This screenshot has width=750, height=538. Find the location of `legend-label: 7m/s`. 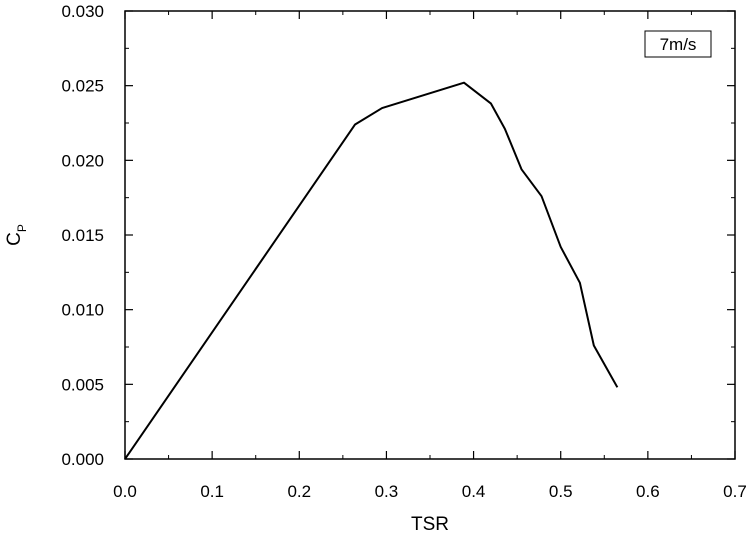

legend-label: 7m/s is located at coordinates (678, 44).